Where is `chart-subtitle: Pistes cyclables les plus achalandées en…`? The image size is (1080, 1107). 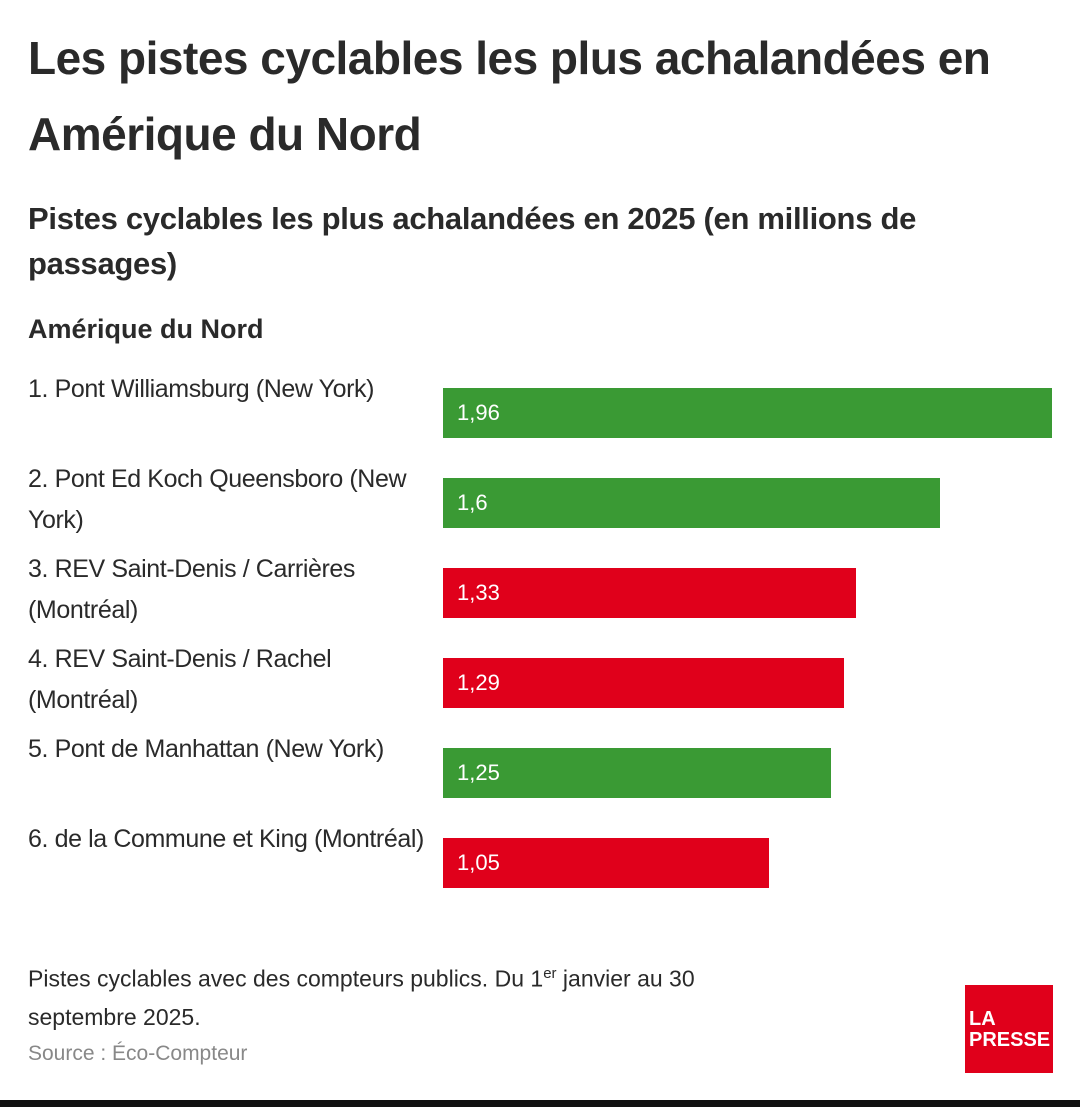
chart-subtitle: Pistes cyclables les plus achalandées en… is located at coordinates (472, 241).